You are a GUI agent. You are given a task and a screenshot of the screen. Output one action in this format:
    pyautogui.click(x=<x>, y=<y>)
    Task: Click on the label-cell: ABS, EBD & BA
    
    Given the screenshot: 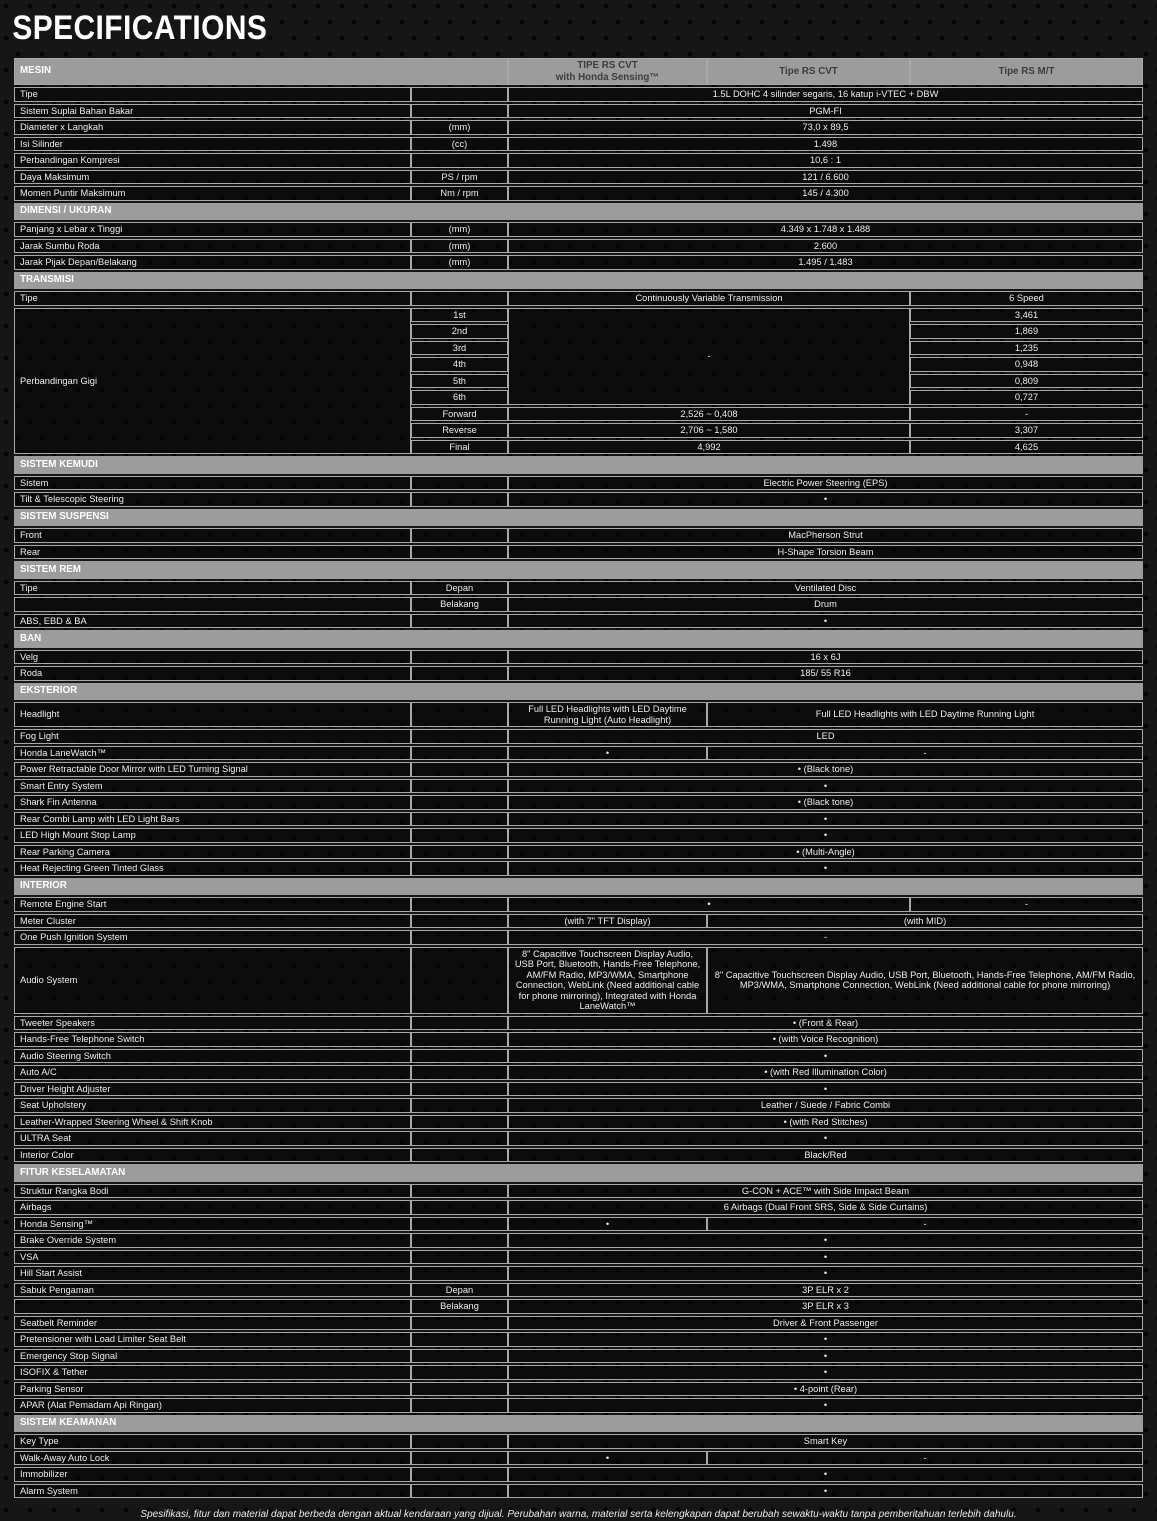 What is the action you would take?
    pyautogui.click(x=212, y=620)
    